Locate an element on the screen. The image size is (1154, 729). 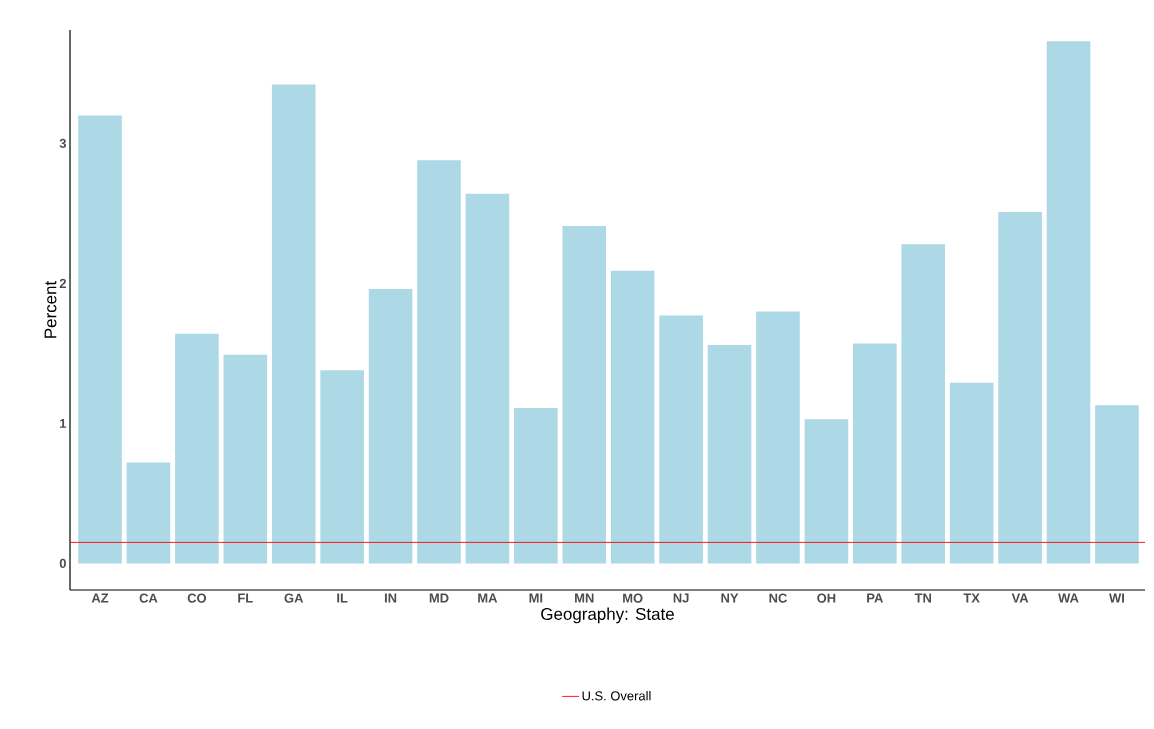
x-tick-label: AZ is located at coordinates (100, 598).